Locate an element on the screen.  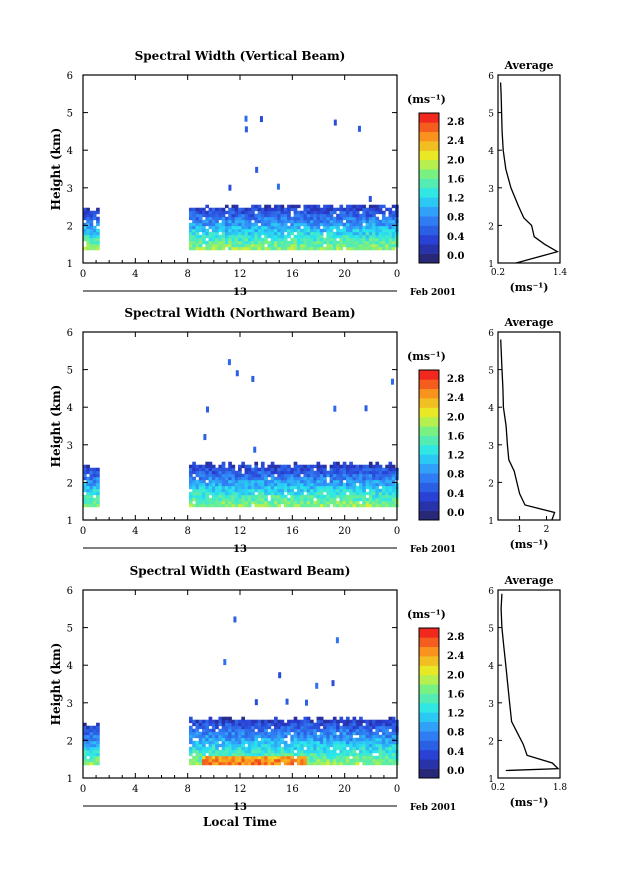
x-tick-label: 12 is located at coordinates (240, 274).